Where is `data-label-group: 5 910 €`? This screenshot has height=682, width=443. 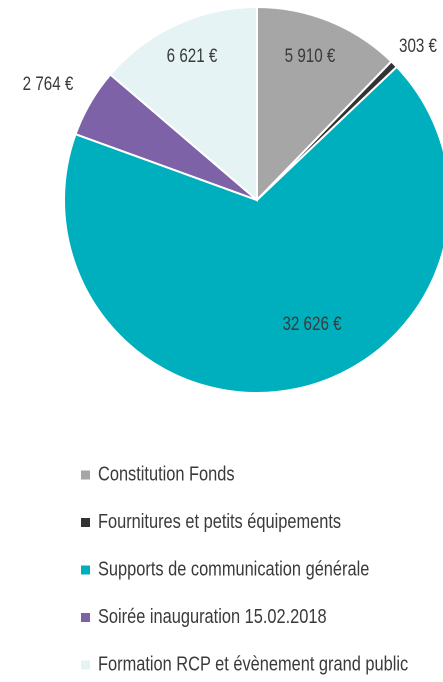 data-label-group: 5 910 € is located at coordinates (310, 55).